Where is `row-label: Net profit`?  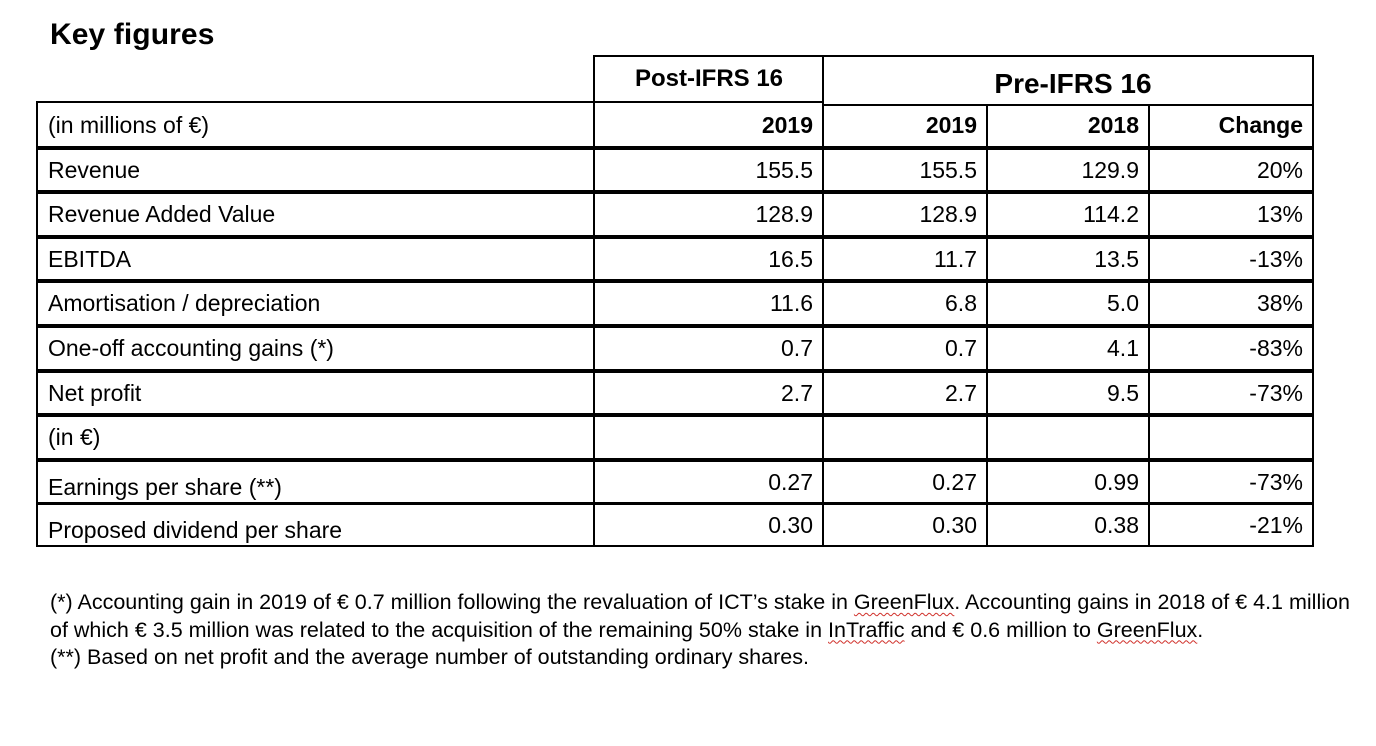 row-label: Net profit is located at coordinates (95, 392).